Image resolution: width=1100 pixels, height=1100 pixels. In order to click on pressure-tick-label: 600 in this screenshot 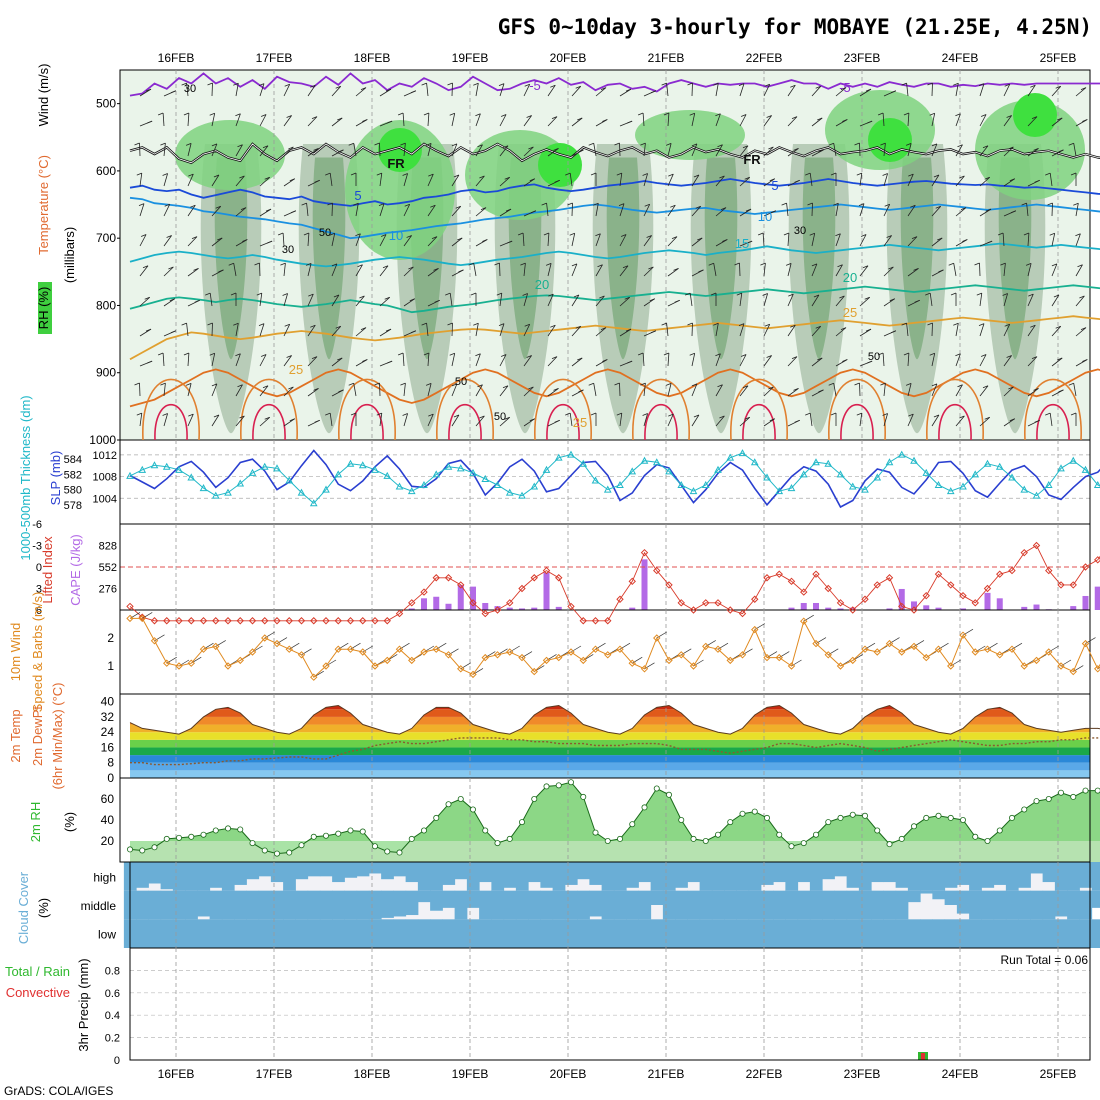, I will do `click(106, 171)`.